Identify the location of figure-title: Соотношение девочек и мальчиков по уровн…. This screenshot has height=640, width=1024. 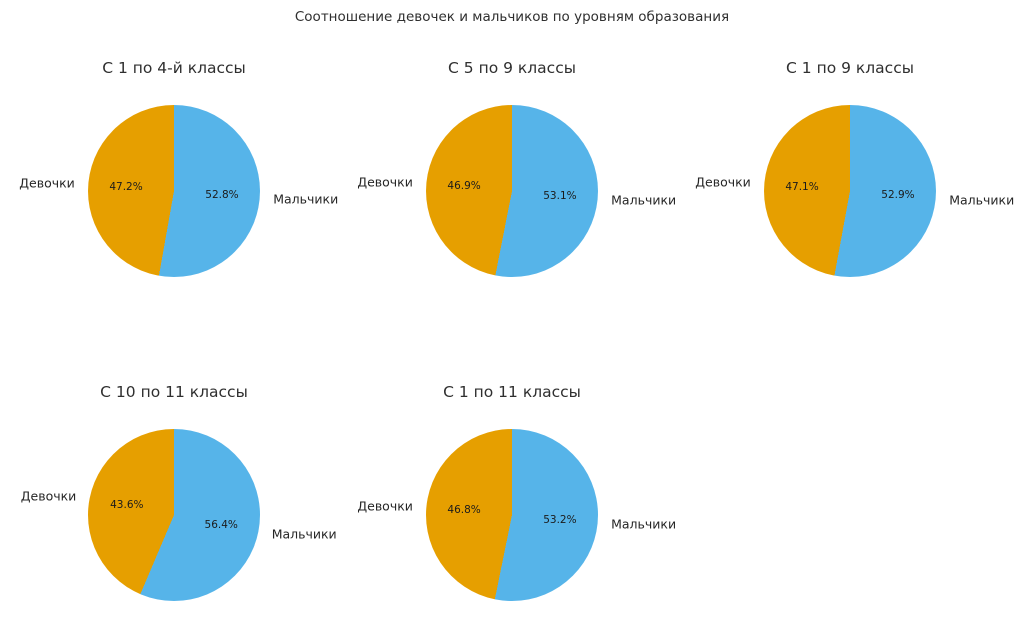
(512, 17).